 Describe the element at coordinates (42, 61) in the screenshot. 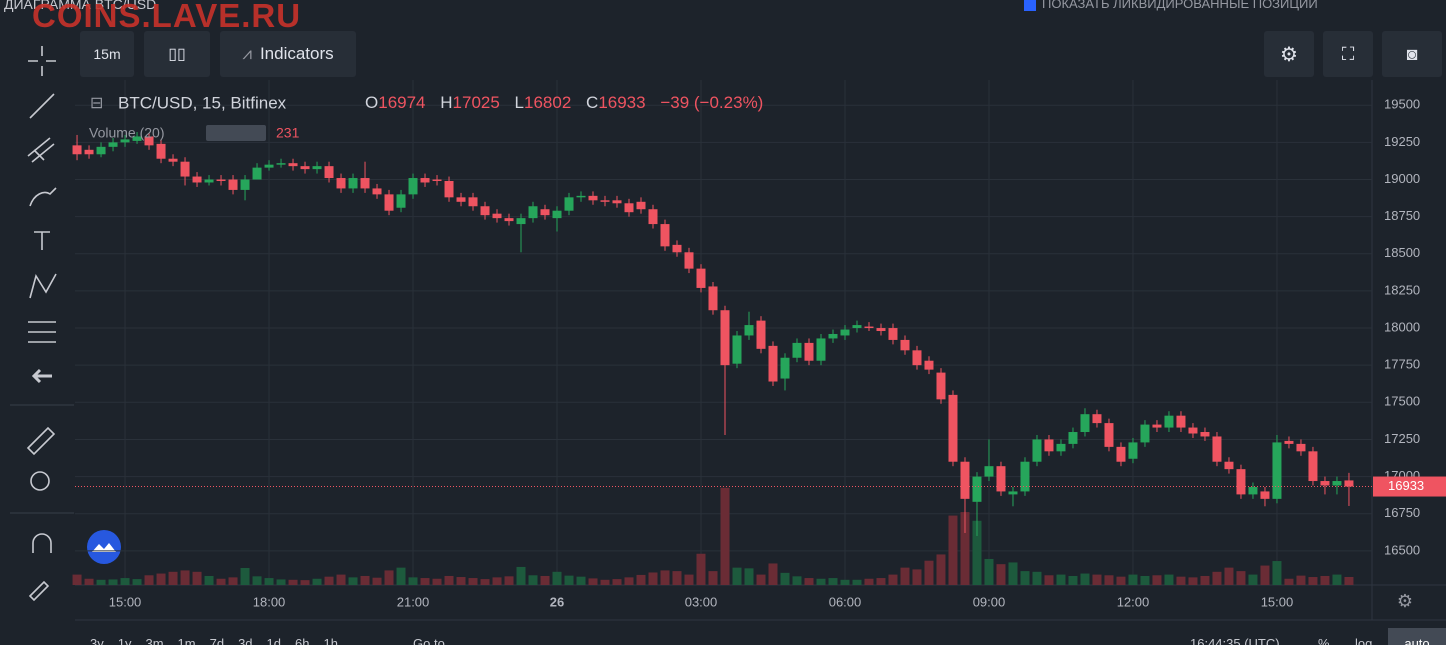

I see `crosshair-tool` at that location.